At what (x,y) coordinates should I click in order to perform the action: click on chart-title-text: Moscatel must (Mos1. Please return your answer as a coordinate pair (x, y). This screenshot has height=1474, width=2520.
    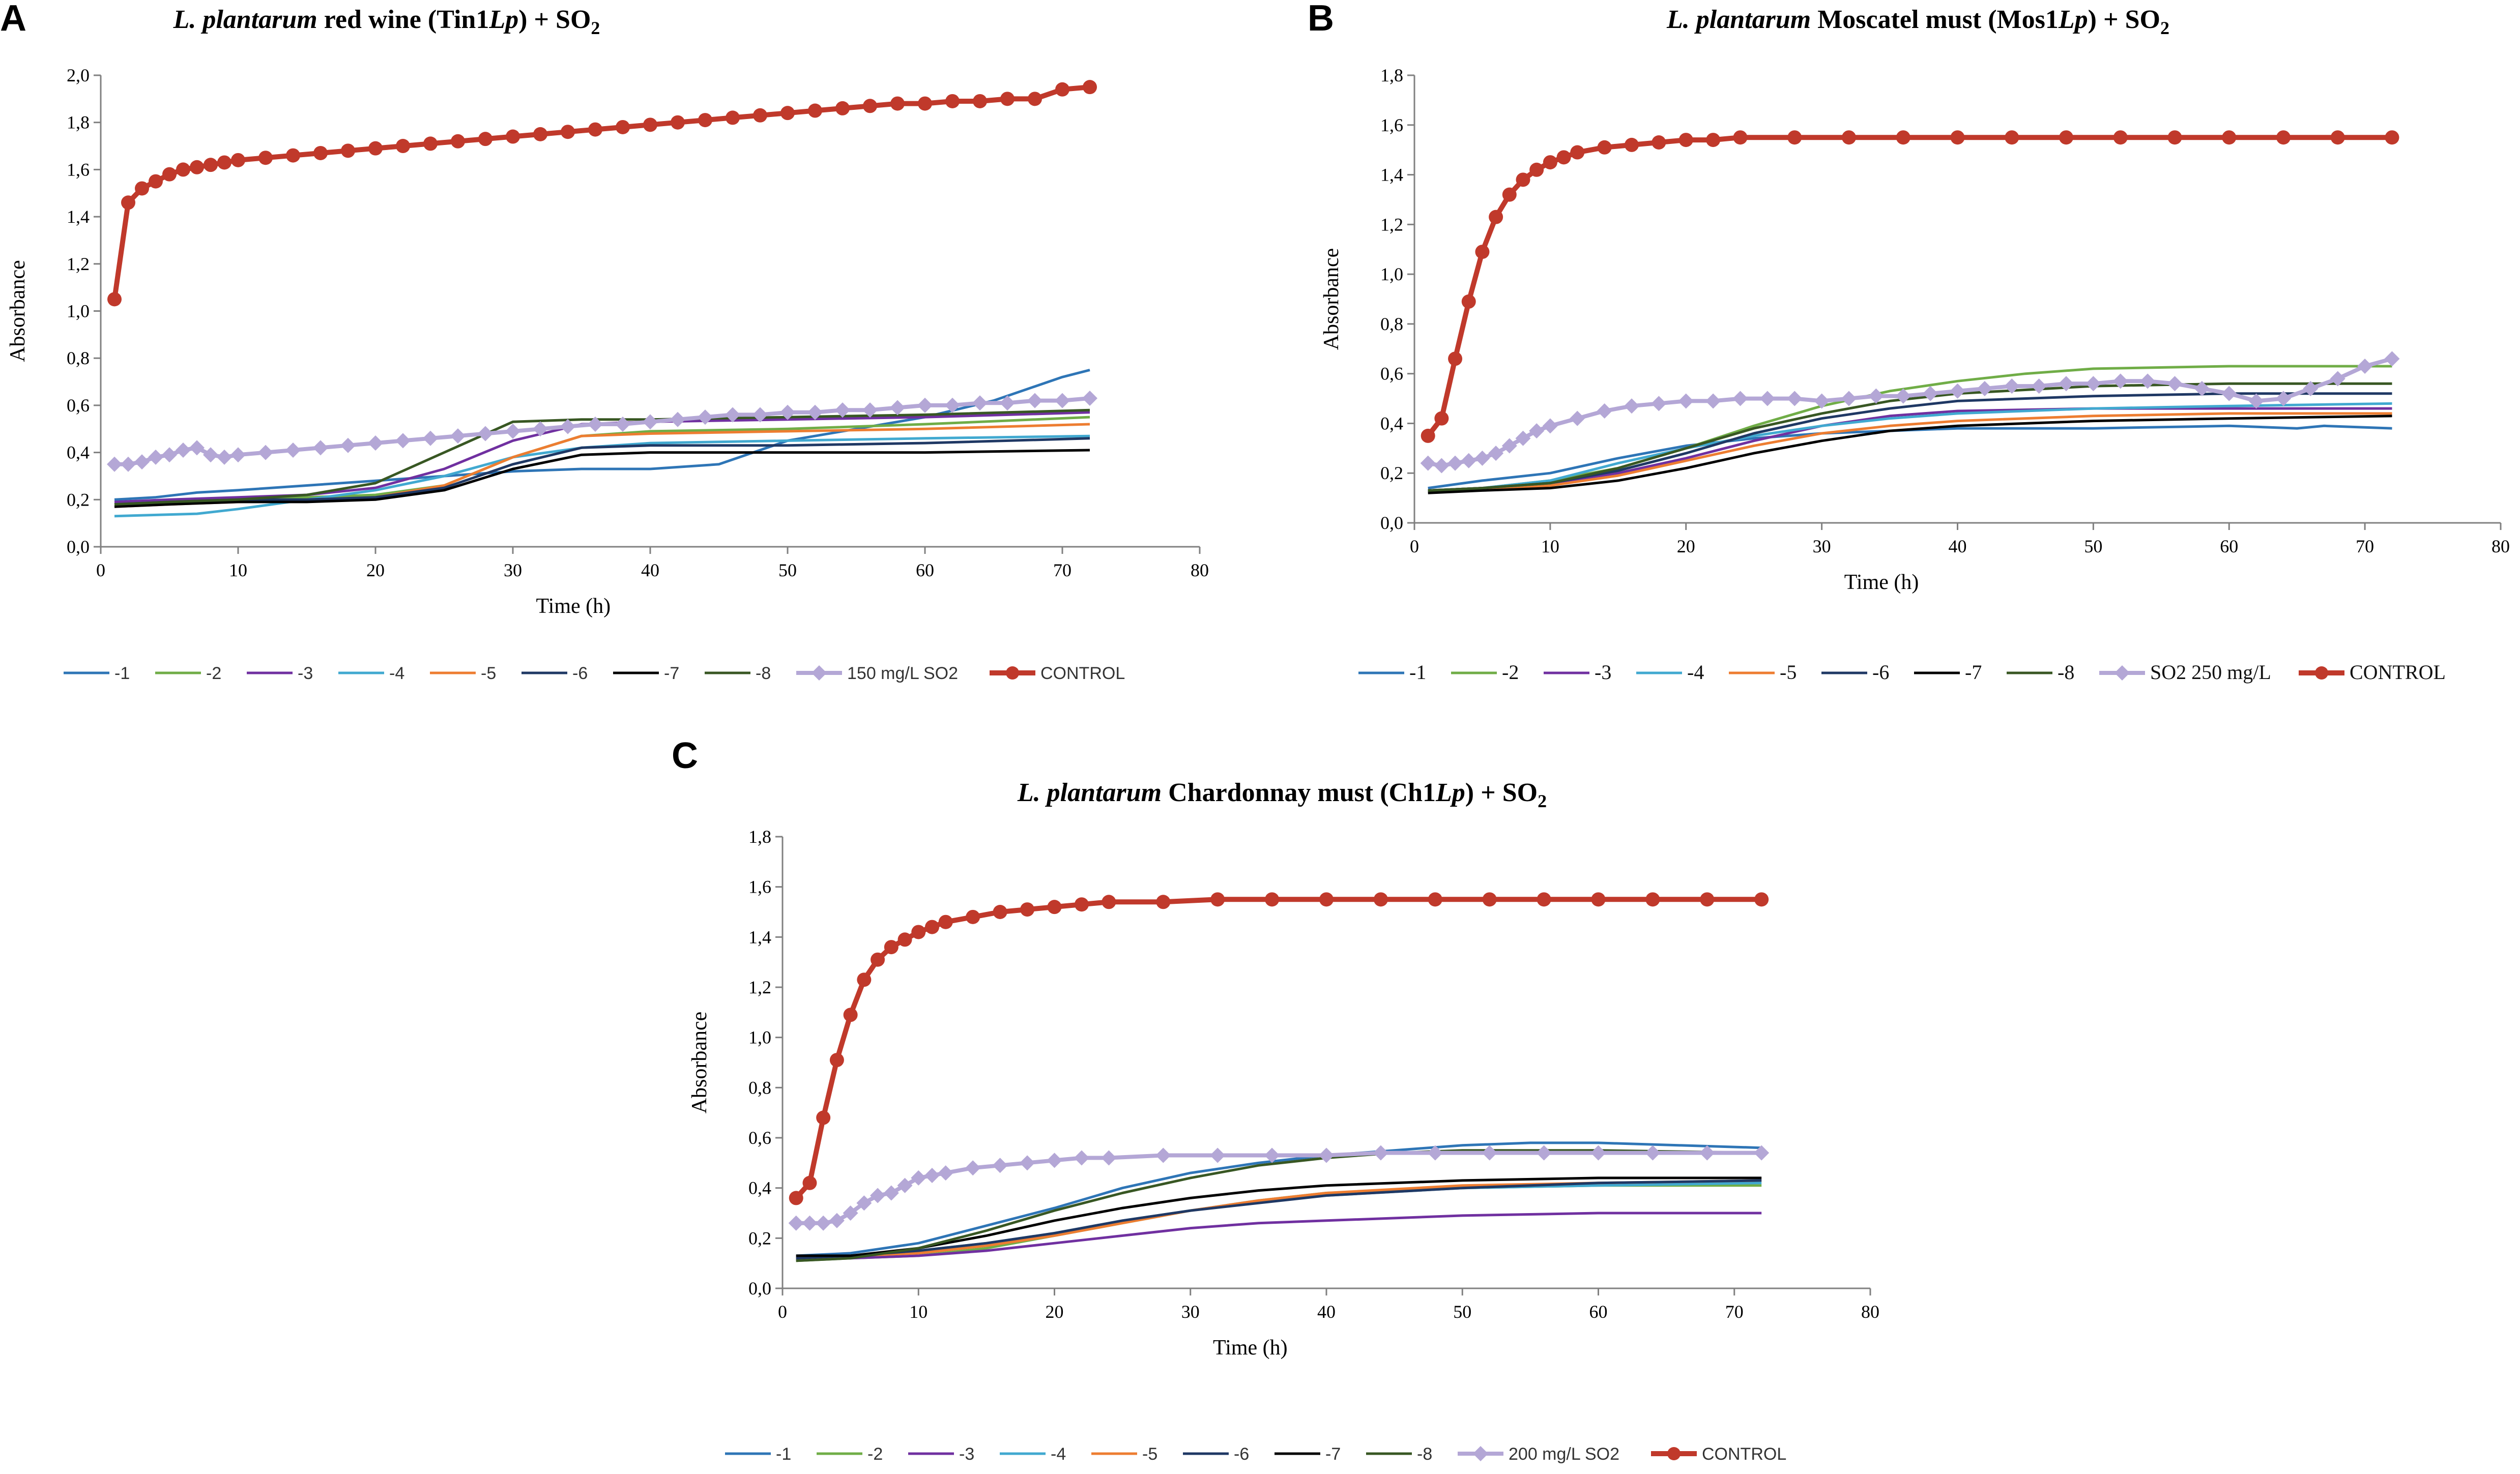
    Looking at the image, I should click on (1935, 20).